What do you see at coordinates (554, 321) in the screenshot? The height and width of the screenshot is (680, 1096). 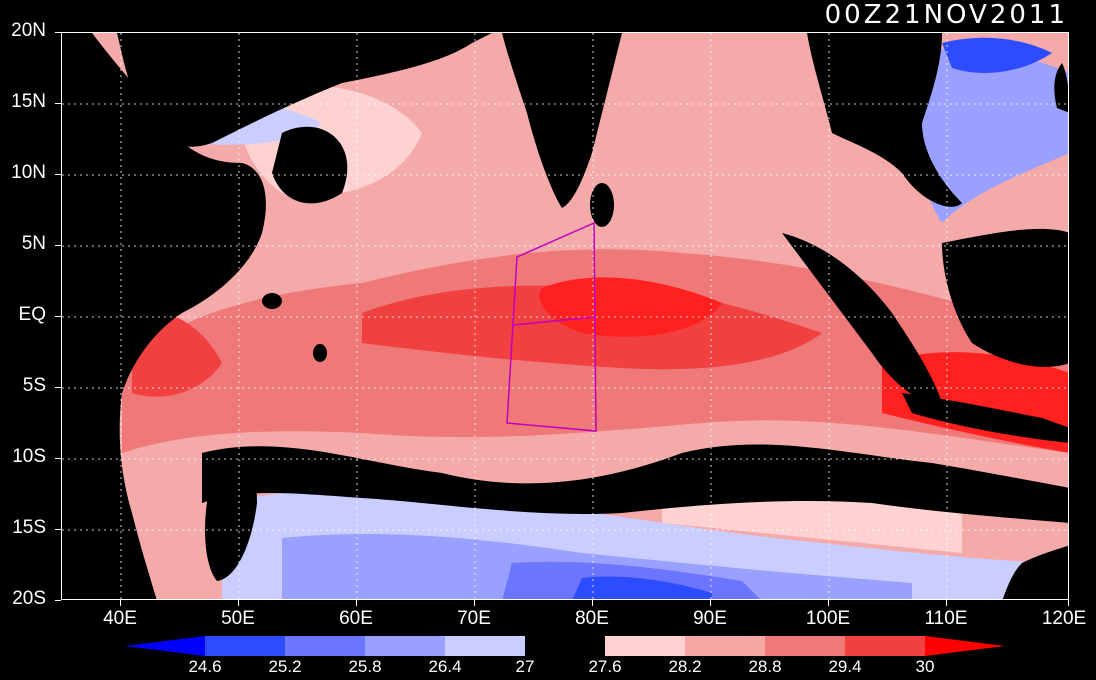 I see `region-box-divider` at bounding box center [554, 321].